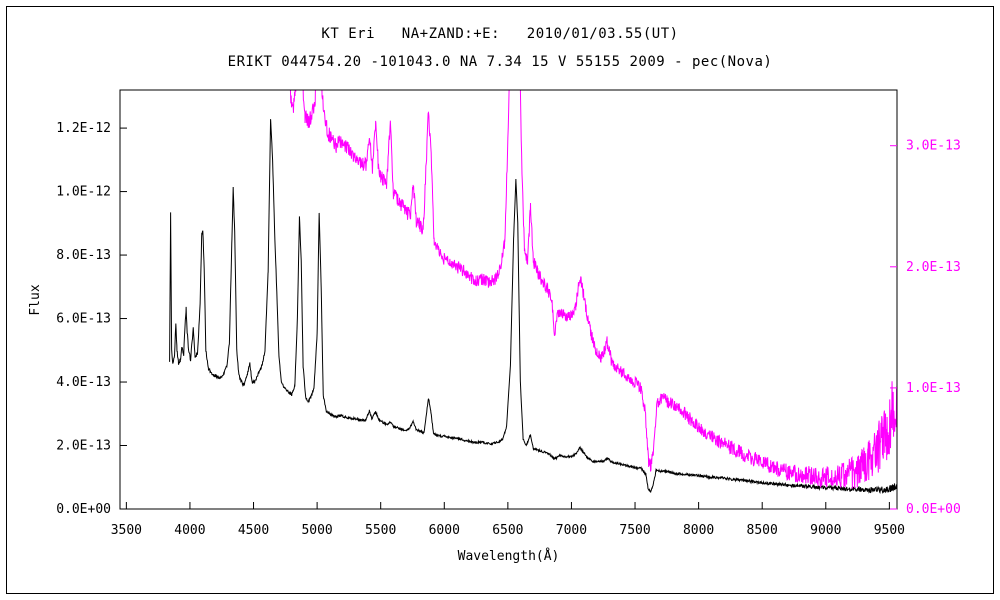  Describe the element at coordinates (126, 530) in the screenshot. I see `x-tick-label: 3500` at that location.